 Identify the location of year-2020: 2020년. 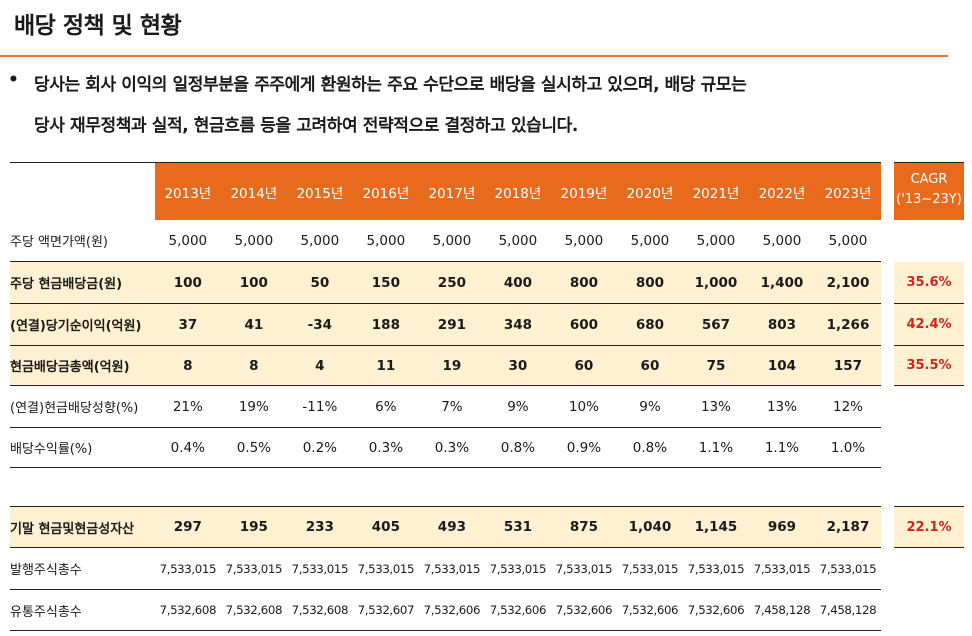
(650, 193).